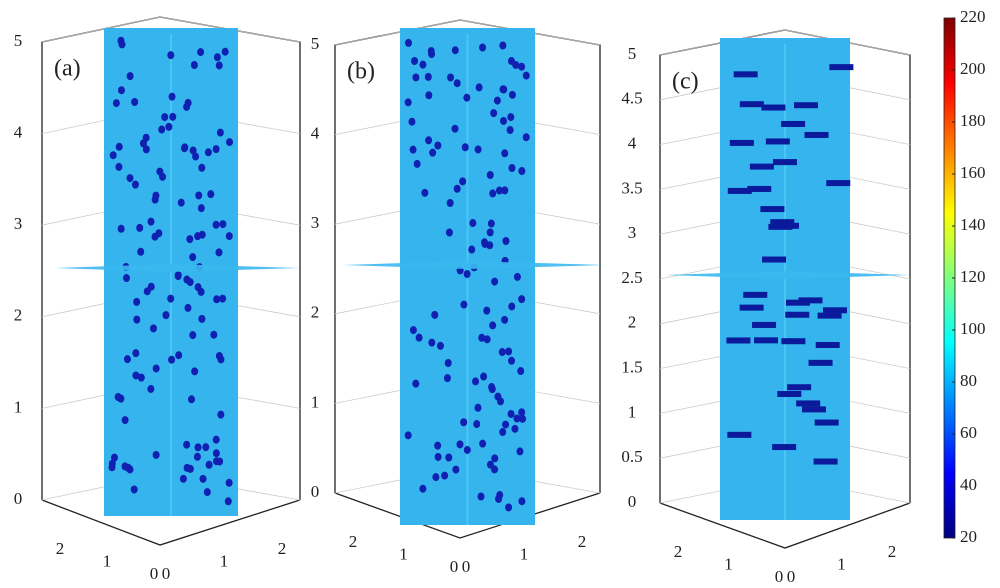 This screenshot has height=588, width=1000. What do you see at coordinates (791, 576) in the screenshot?
I see `y-tick-label: 0` at bounding box center [791, 576].